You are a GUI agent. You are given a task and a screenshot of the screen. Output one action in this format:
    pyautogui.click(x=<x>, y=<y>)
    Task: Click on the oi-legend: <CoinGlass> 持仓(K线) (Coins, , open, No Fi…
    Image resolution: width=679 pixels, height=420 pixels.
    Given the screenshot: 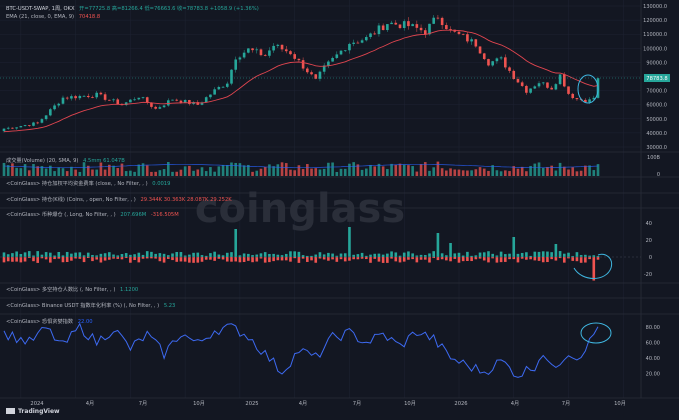 What is the action you would take?
    pyautogui.click(x=119, y=200)
    